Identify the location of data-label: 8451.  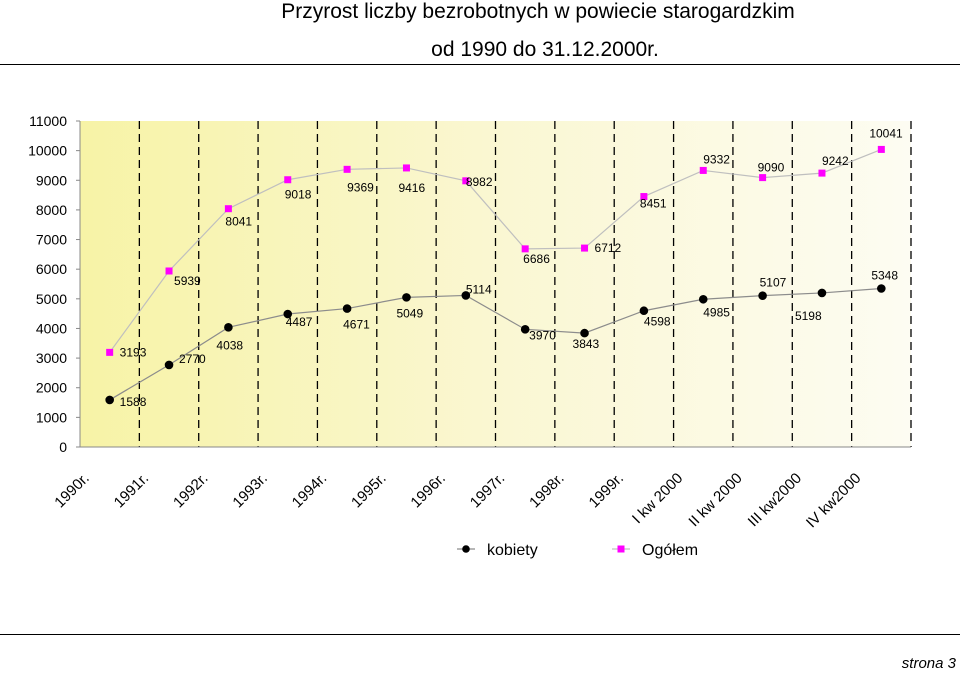
(653, 204).